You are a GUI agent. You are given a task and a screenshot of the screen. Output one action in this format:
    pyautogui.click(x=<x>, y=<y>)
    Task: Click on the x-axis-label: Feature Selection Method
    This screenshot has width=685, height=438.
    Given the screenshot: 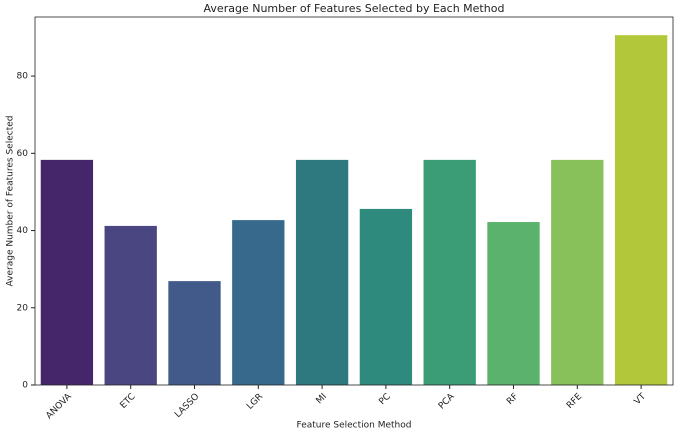 What is the action you would take?
    pyautogui.click(x=354, y=426)
    